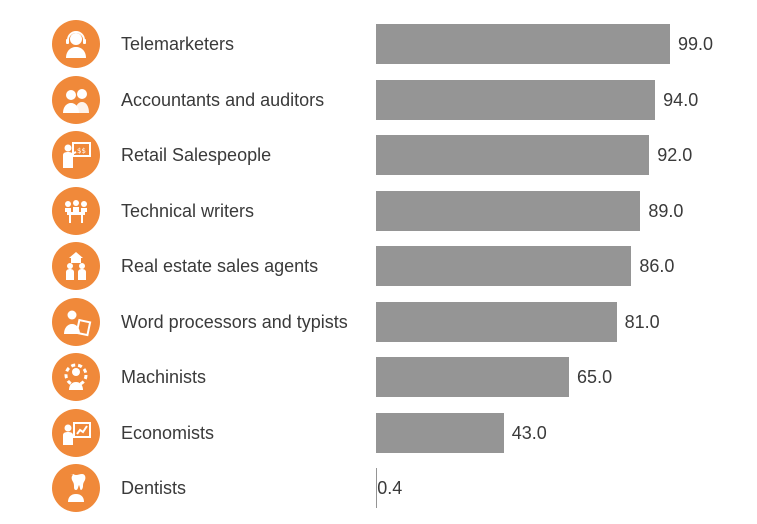 The image size is (757, 524). I want to click on category-label: Economists, so click(168, 432).